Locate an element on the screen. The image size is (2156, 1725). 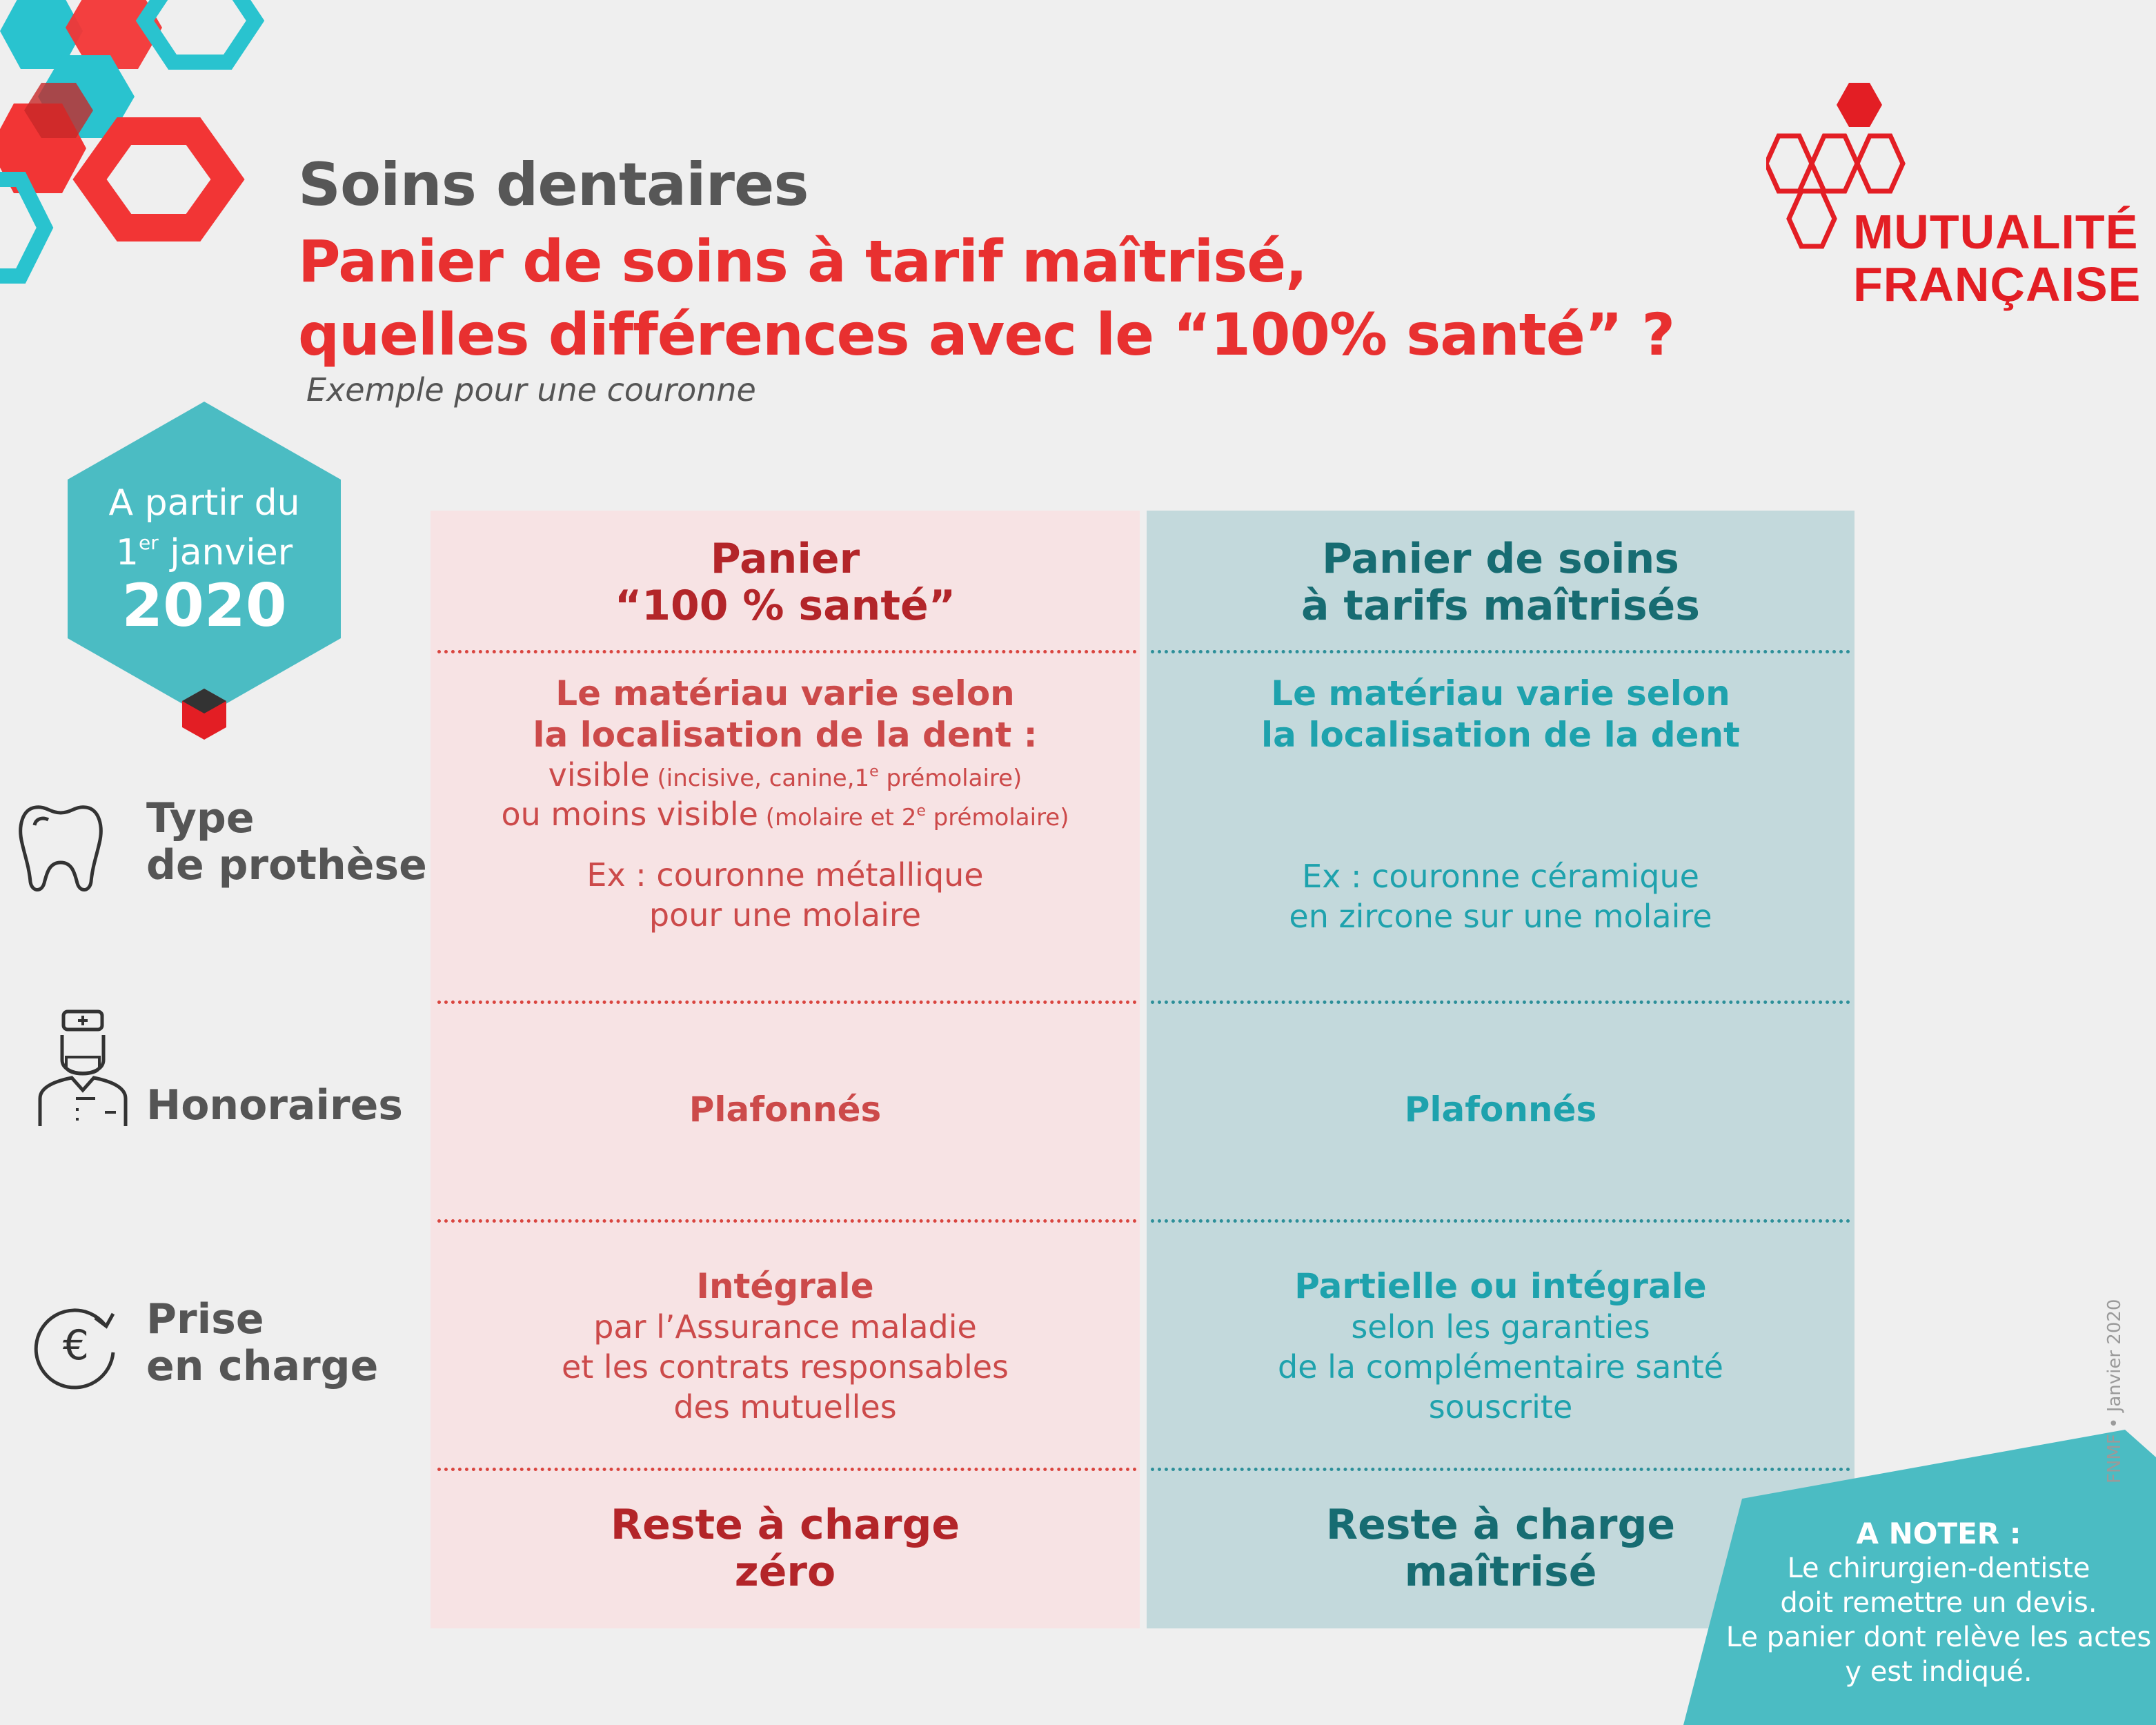
tooth-icon is located at coordinates (61, 848).